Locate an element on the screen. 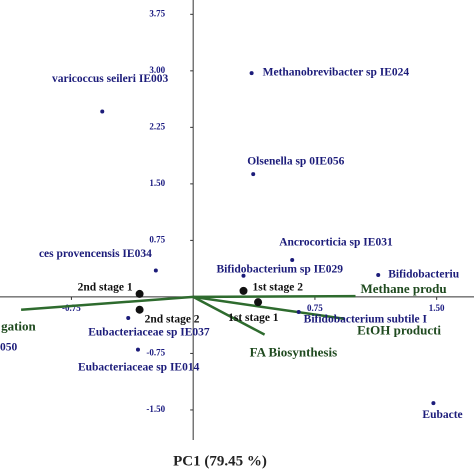  species-label: Bifidobacterium subtile I is located at coordinates (366, 320).